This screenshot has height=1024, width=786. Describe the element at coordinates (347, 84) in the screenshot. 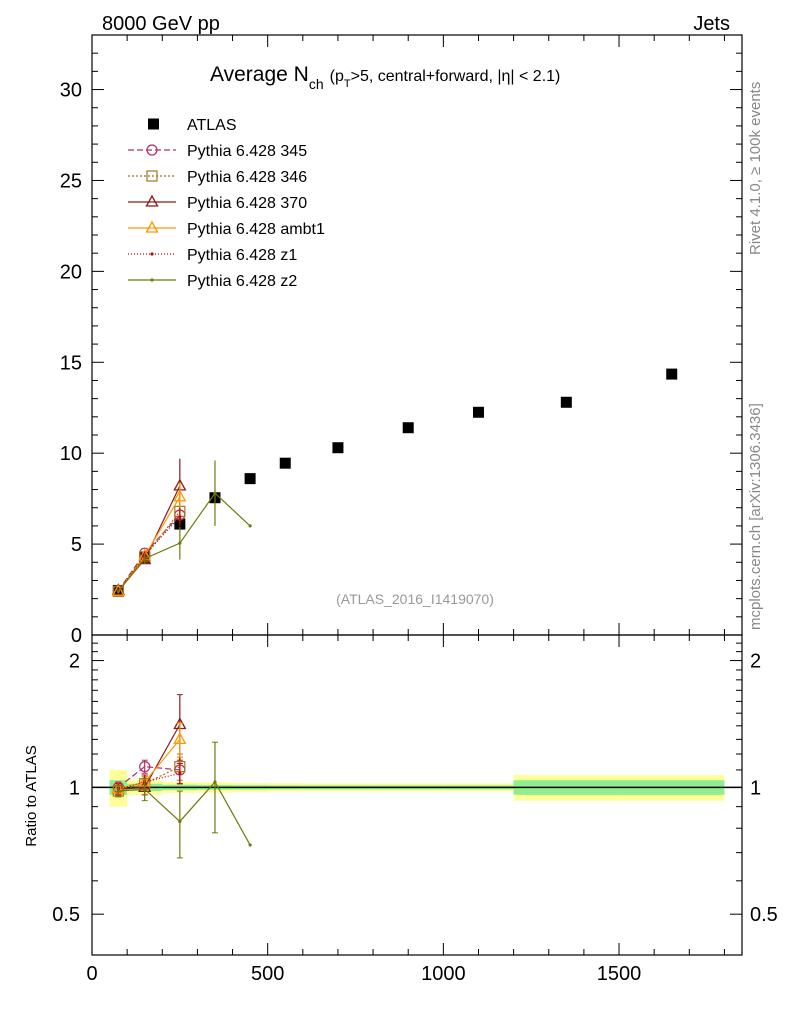

I see `title-pt-sub: T` at that location.